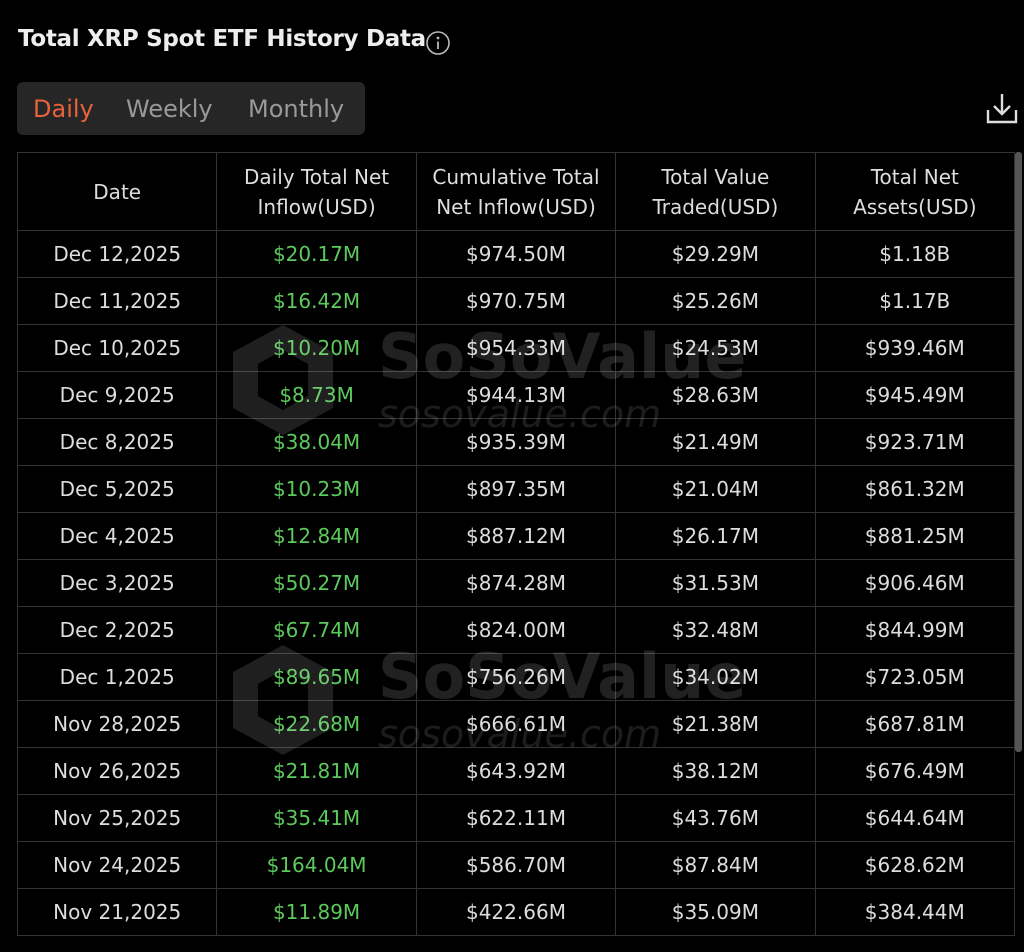 The height and width of the screenshot is (952, 1024). I want to click on value-cell: $874.28M, so click(516, 583).